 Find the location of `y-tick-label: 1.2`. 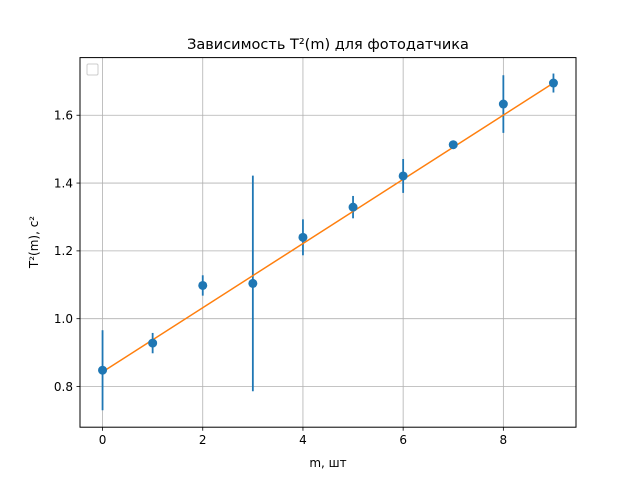

y-tick-label: 1.2 is located at coordinates (63, 251).